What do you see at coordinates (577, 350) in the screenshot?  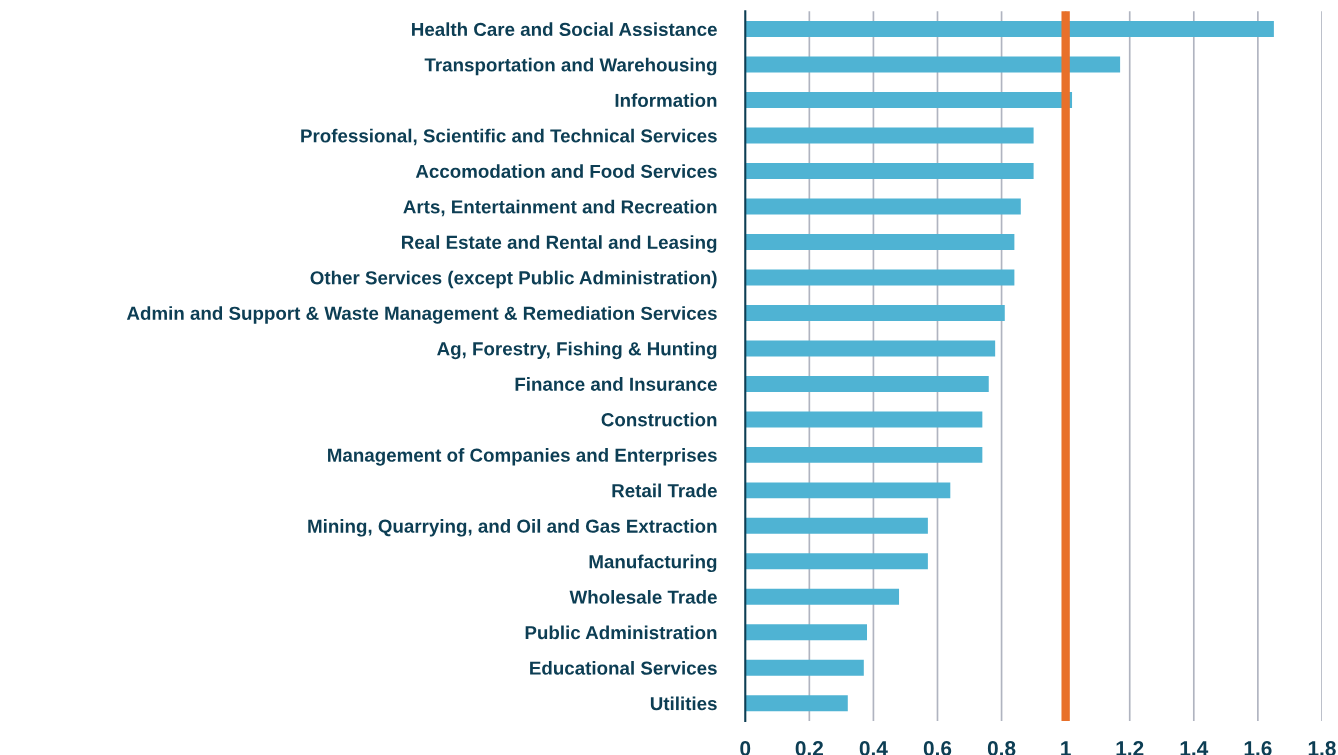 I see `y-tick-label: Ag, Forestry, Fishing & Hunting` at bounding box center [577, 350].